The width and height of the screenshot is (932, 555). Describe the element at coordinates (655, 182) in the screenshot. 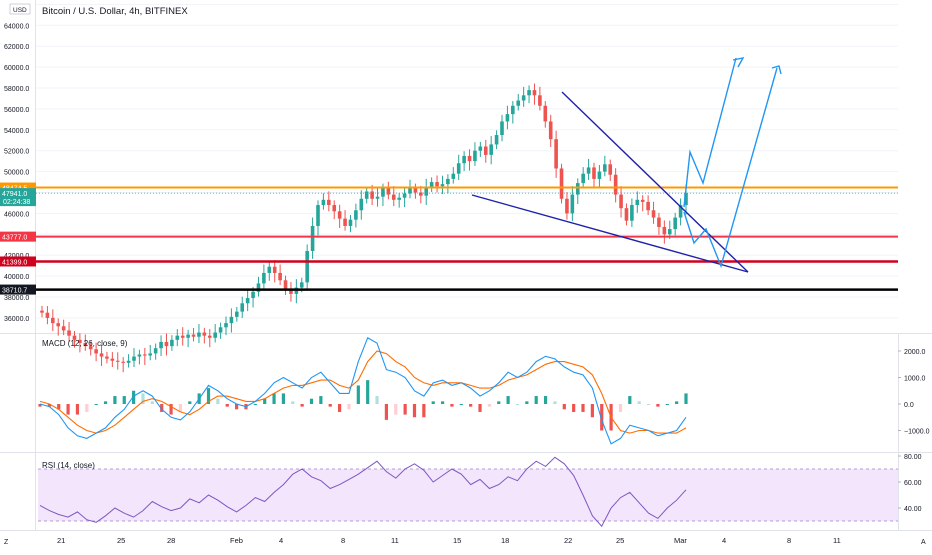

I see `wedge-upper-line` at that location.